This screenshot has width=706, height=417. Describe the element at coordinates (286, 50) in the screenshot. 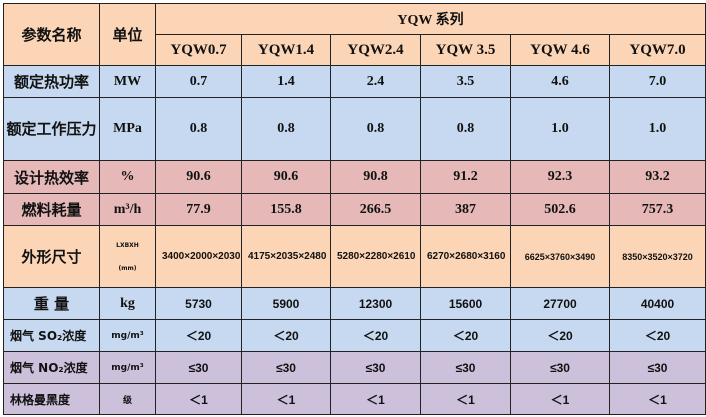

I see `model-header: YQW1.4` at that location.